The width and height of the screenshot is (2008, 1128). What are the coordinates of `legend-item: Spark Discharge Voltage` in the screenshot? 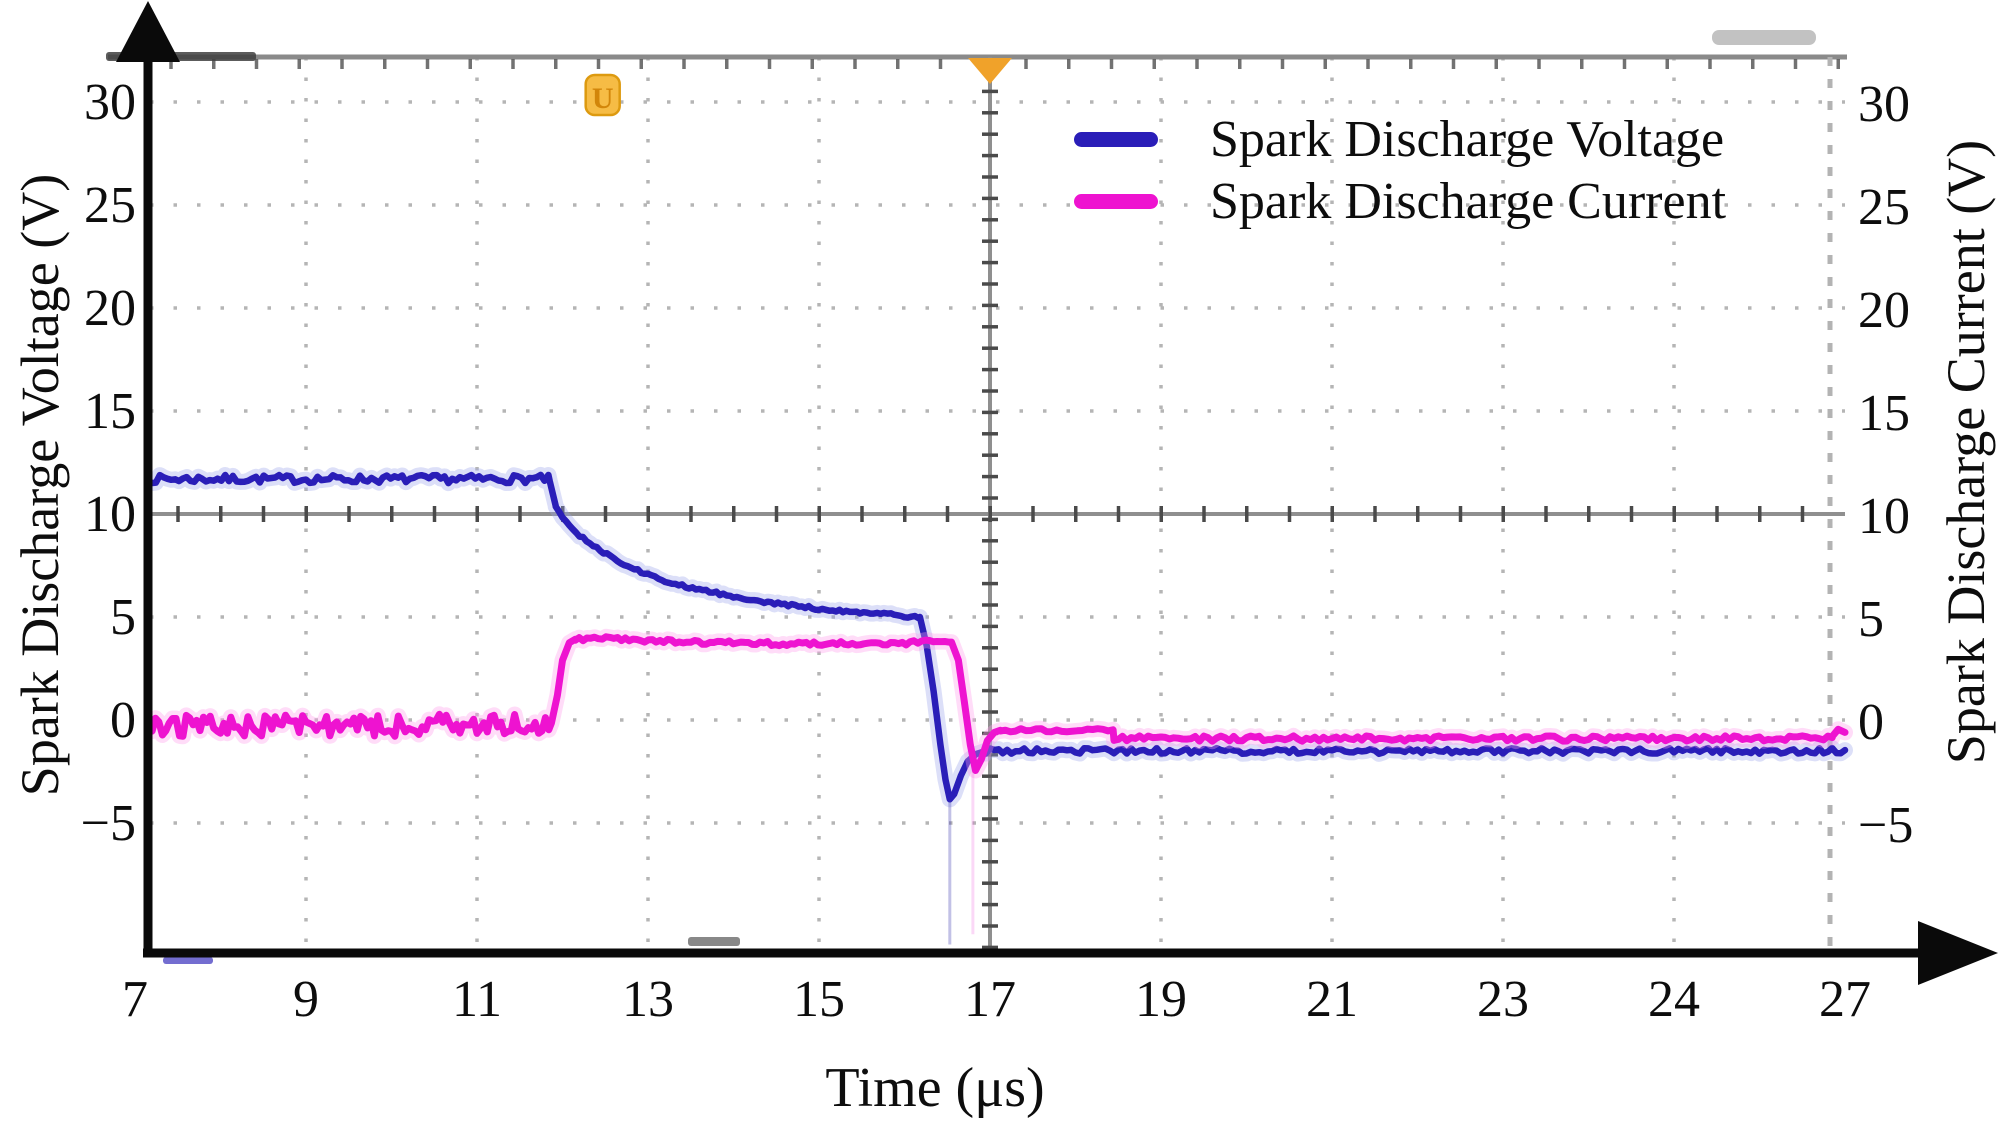 It's located at (1400, 139).